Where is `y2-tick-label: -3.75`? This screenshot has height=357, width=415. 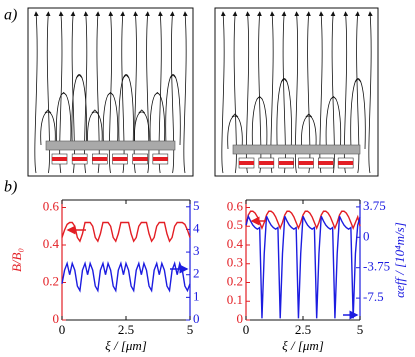 y2-tick-label: -3.75 is located at coordinates (376, 266).